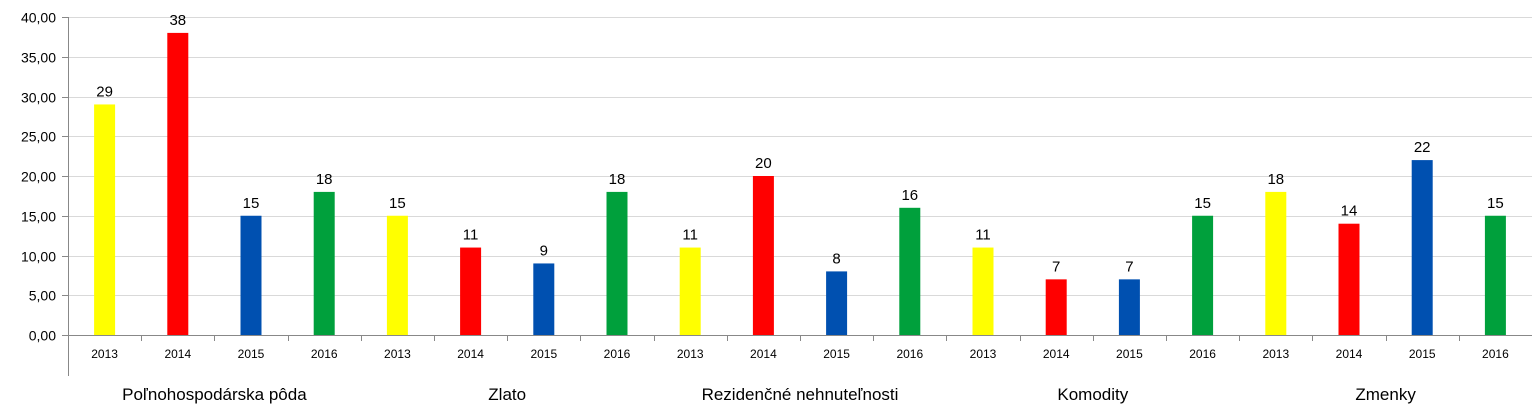 The width and height of the screenshot is (1532, 414). I want to click on data-label: 14, so click(1349, 211).